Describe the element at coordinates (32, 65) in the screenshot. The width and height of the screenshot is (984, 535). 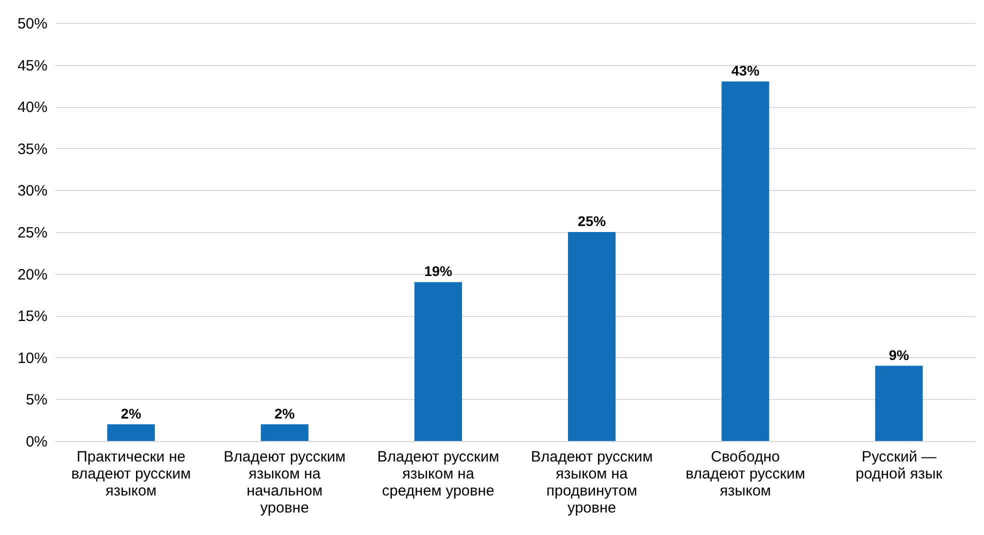
I see `y-tick-label: 45%` at that location.